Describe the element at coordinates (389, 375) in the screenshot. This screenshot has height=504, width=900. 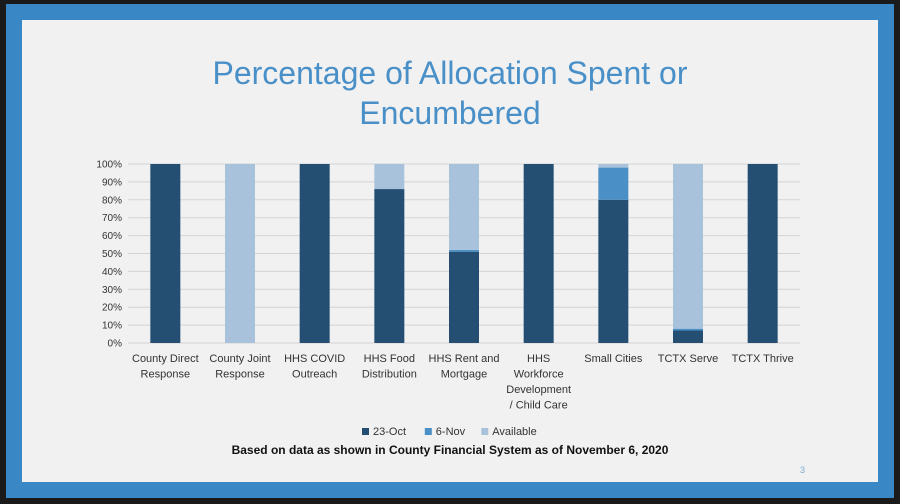
I see `x-tick-label: Distribution` at that location.